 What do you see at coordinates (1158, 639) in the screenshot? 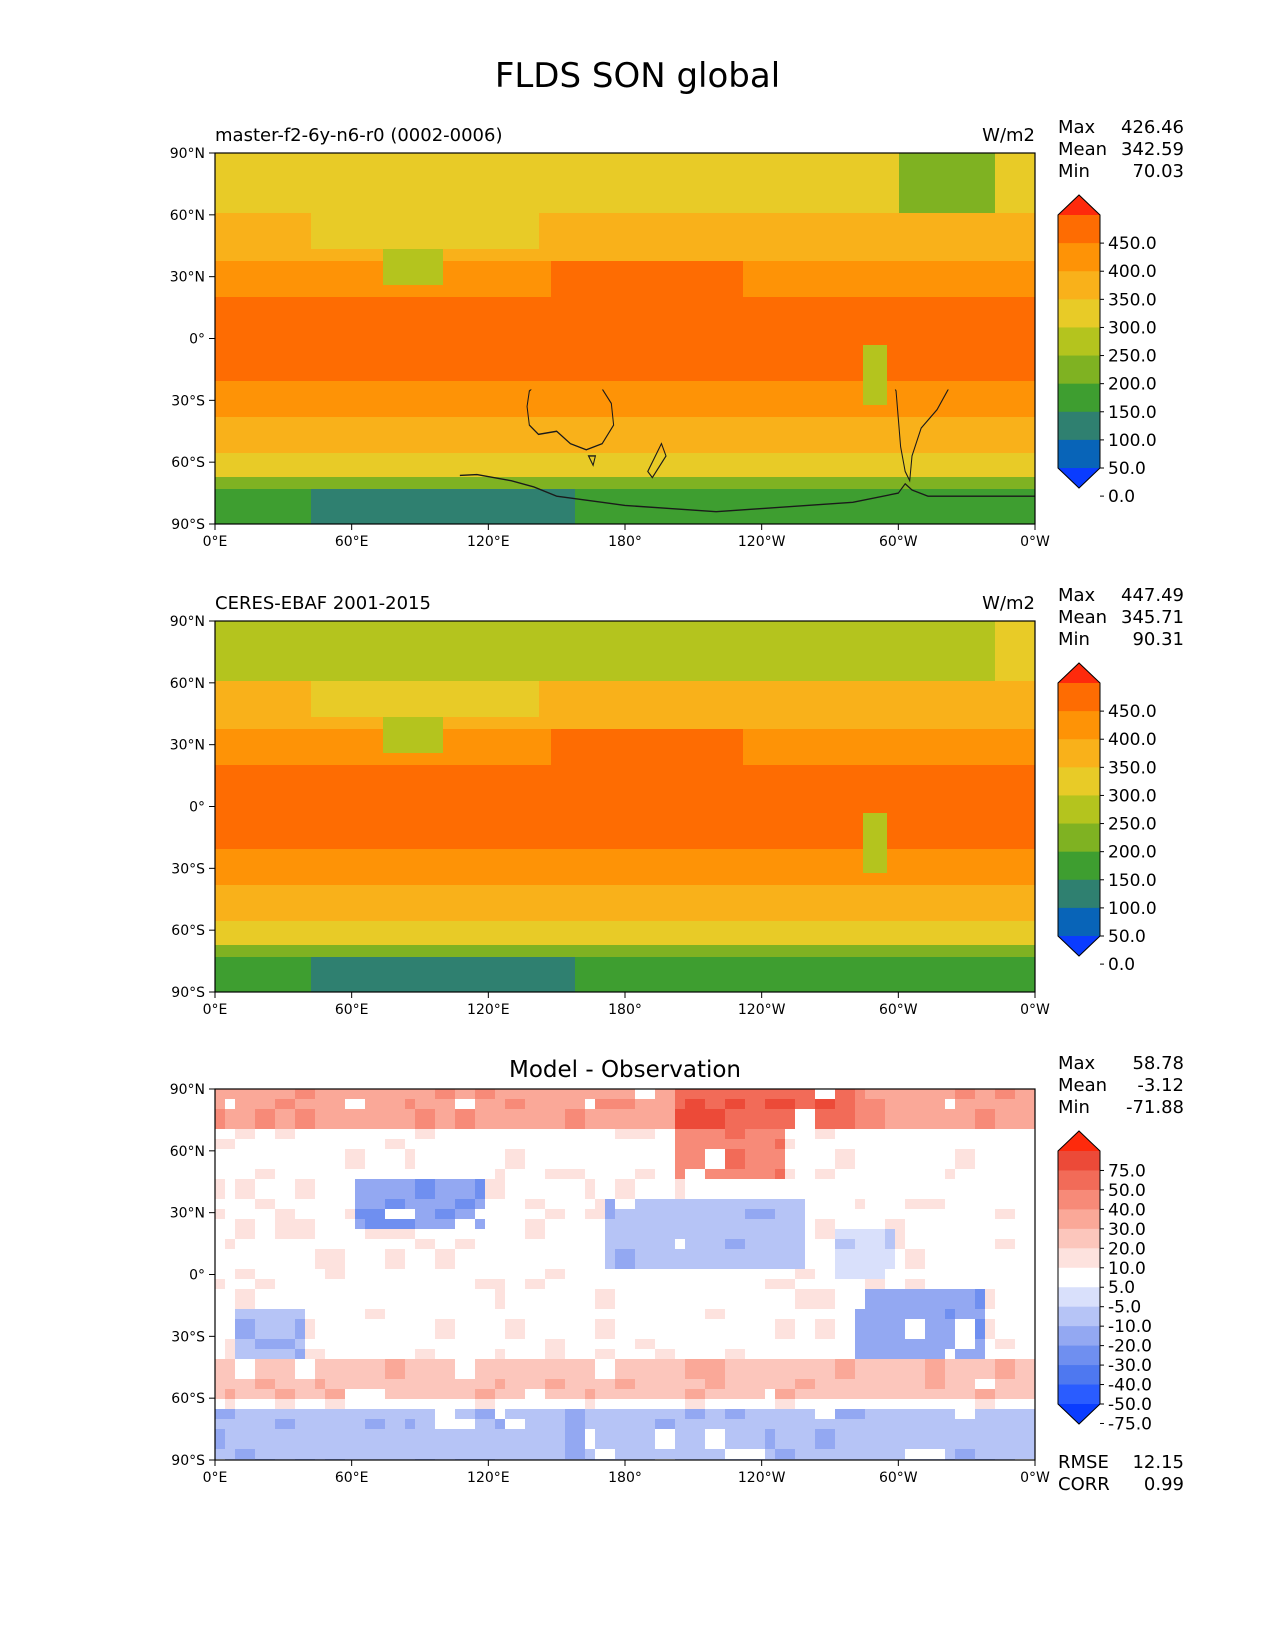
I see `stat-value: 90.31` at bounding box center [1158, 639].